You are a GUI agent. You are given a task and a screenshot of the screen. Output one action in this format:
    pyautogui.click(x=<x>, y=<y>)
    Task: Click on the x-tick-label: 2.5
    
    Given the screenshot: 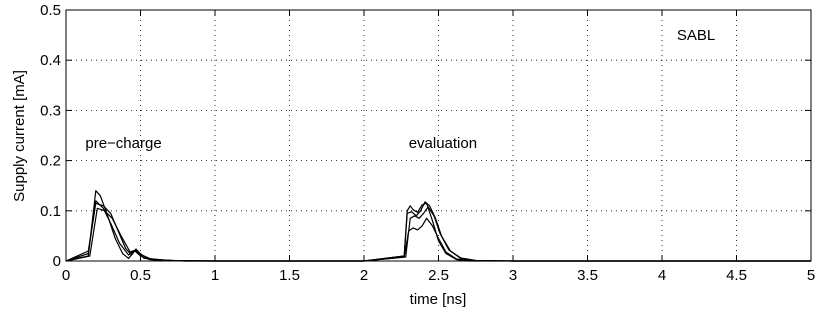 What is the action you would take?
    pyautogui.click(x=438, y=275)
    